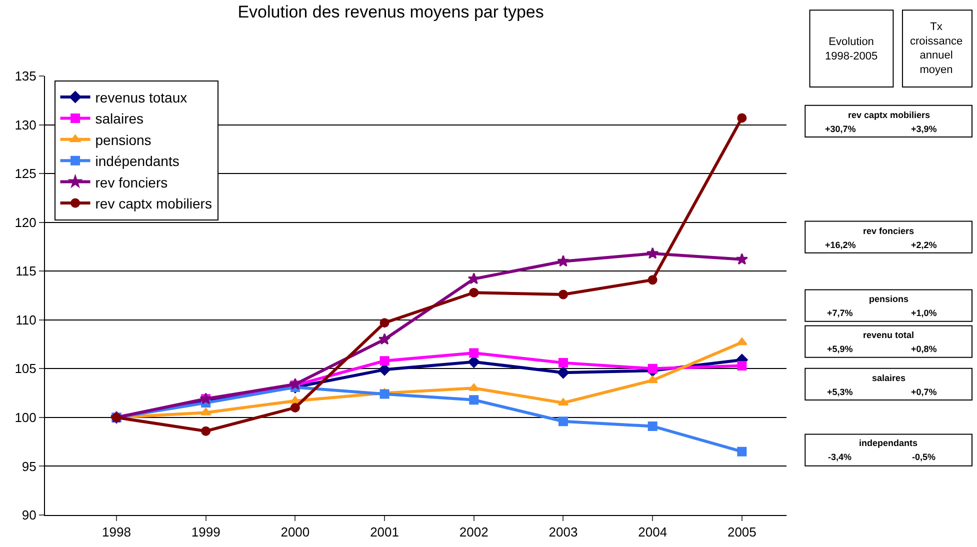 The width and height of the screenshot is (977, 547). Describe the element at coordinates (205, 532) in the screenshot. I see `x-tick-label: 1999` at that location.